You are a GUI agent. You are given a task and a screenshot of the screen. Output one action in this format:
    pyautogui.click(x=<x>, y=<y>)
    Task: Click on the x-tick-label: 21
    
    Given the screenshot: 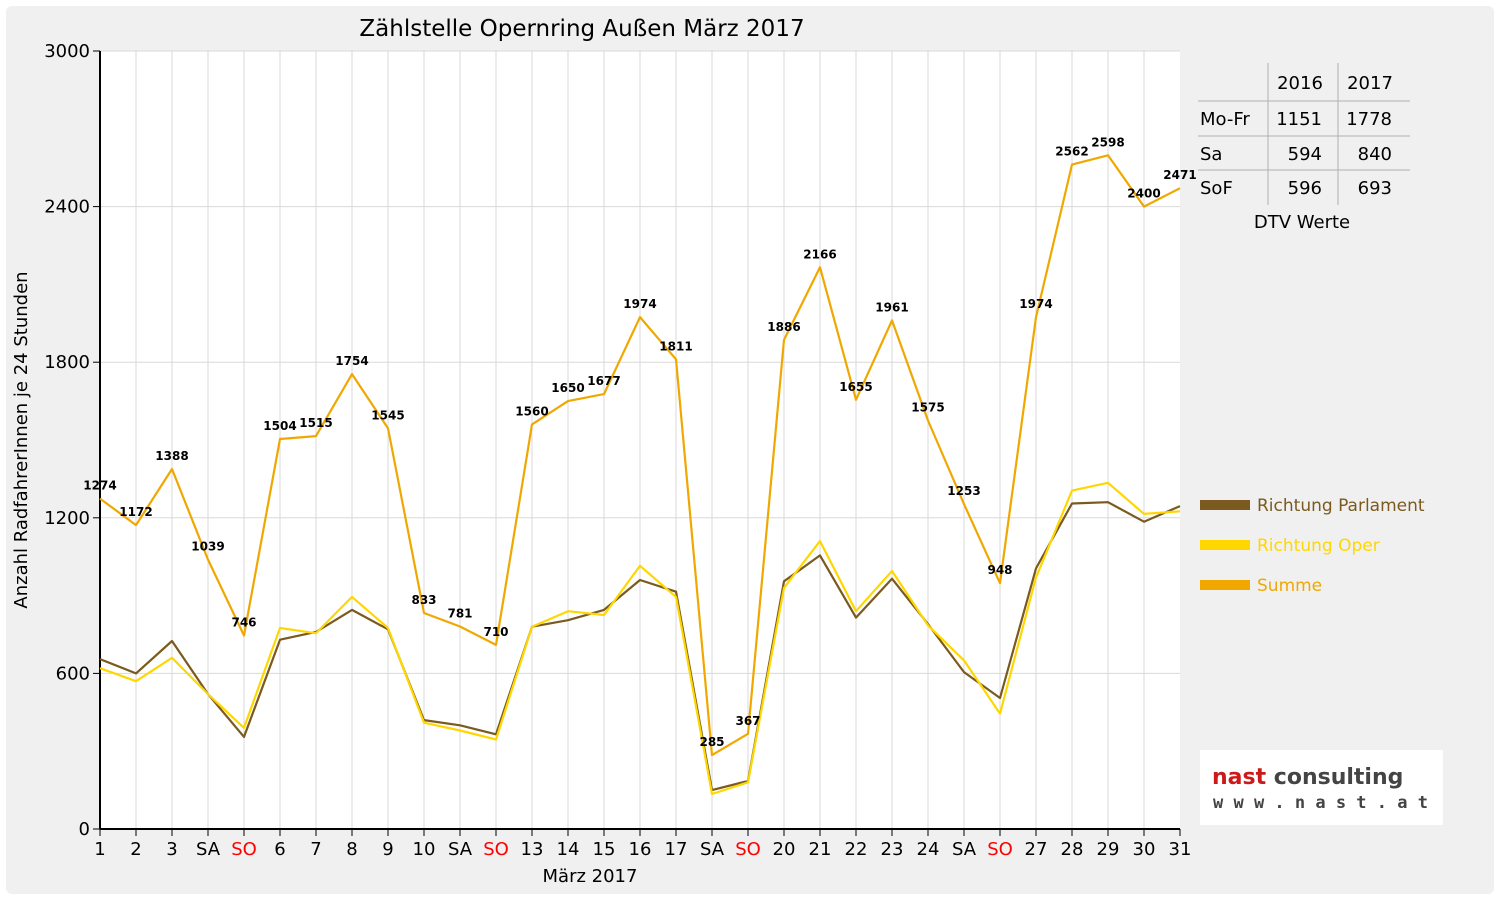 What is the action you would take?
    pyautogui.click(x=820, y=849)
    